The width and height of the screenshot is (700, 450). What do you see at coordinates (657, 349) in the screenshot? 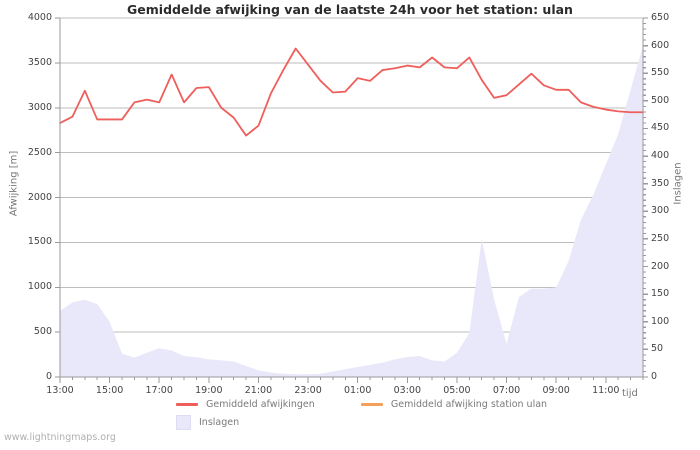
I see `y-axis-right-tick: 50` at bounding box center [657, 349].